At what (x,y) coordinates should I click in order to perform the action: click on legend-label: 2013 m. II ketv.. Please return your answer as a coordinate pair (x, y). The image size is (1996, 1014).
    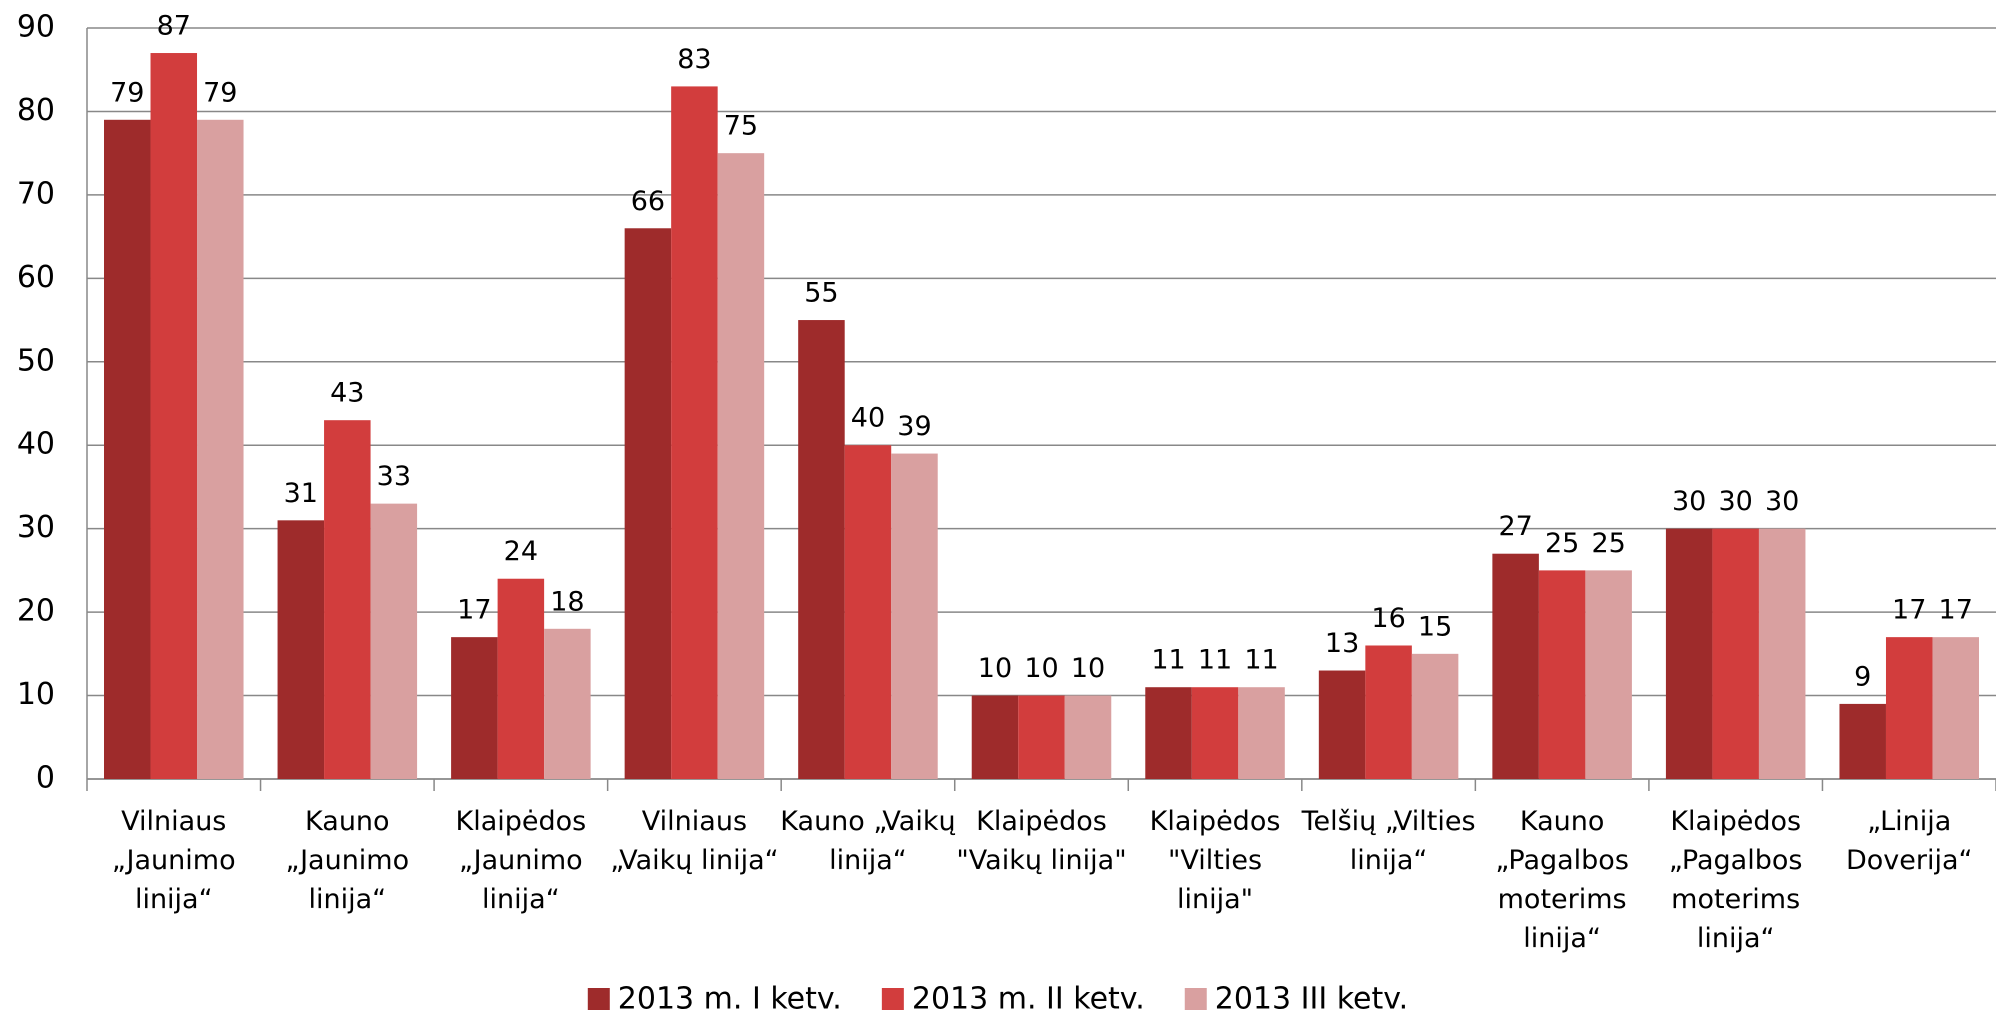
    Looking at the image, I should click on (1028, 998).